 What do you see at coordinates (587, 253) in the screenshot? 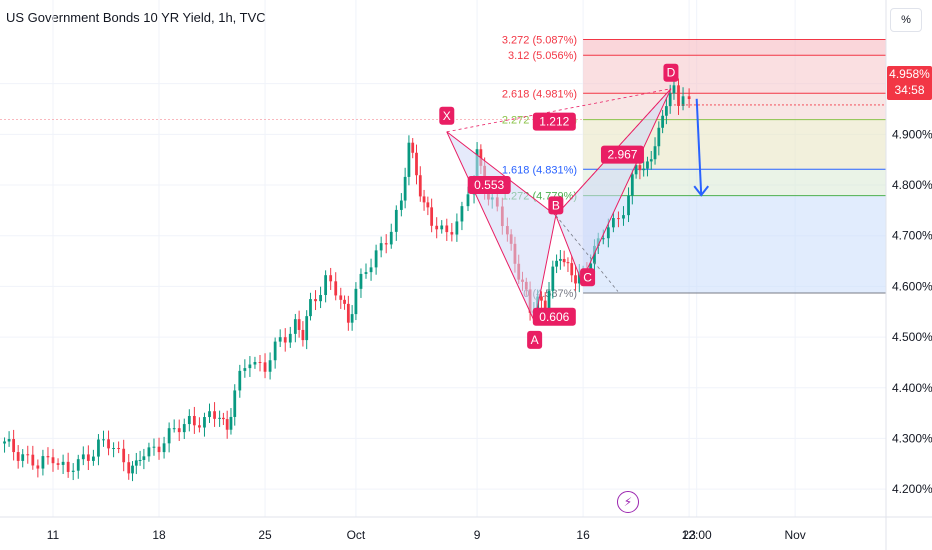
I see `pattern-projection-line` at bounding box center [587, 253].